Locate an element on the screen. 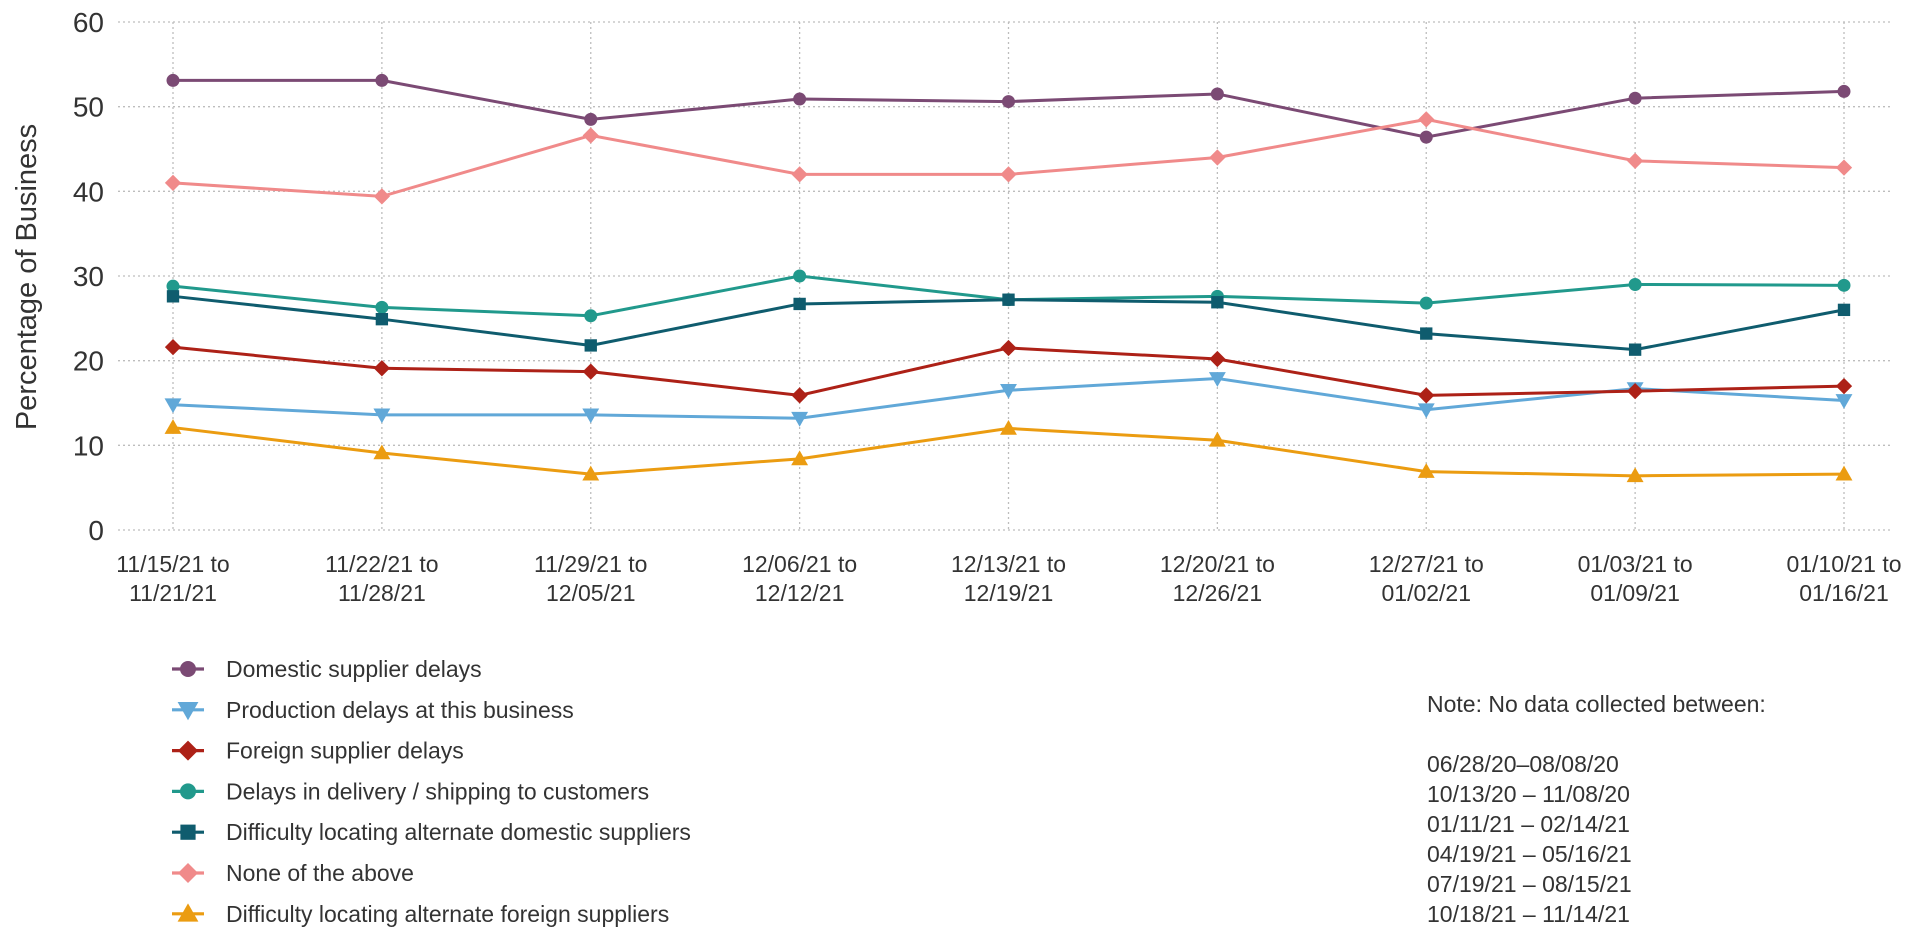 The image size is (1920, 941). legend-item: None of the above is located at coordinates (293, 873).